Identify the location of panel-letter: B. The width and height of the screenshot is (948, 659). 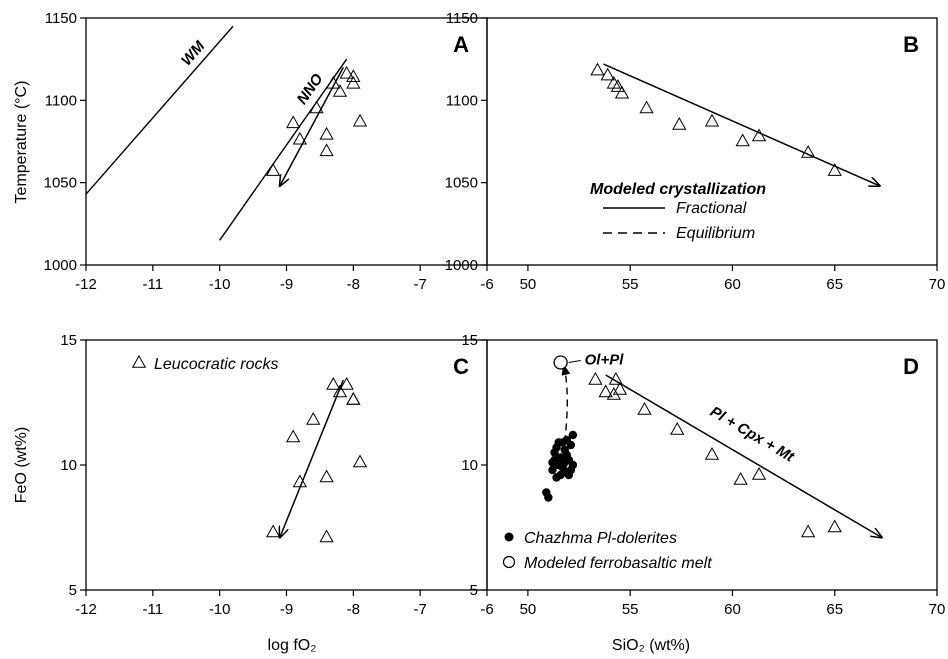
(911, 44).